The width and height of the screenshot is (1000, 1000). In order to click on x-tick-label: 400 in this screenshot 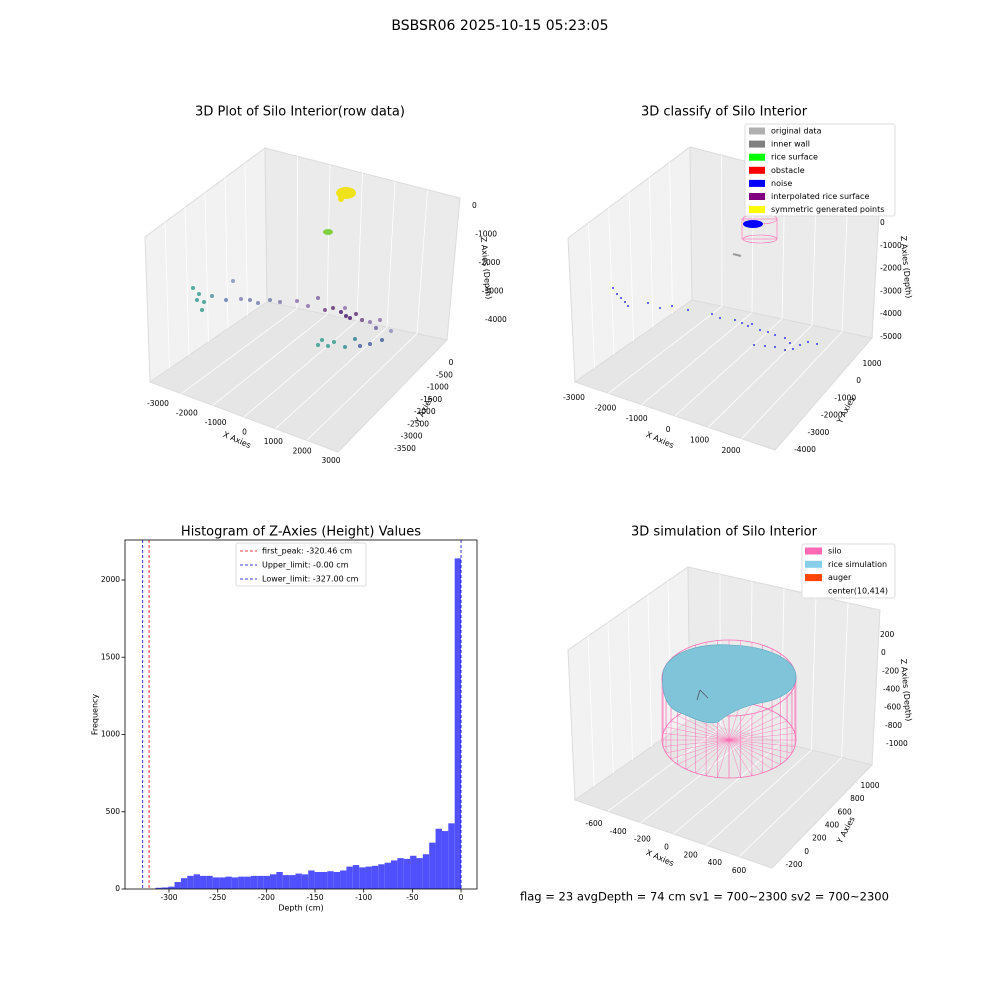, I will do `click(715, 862)`.